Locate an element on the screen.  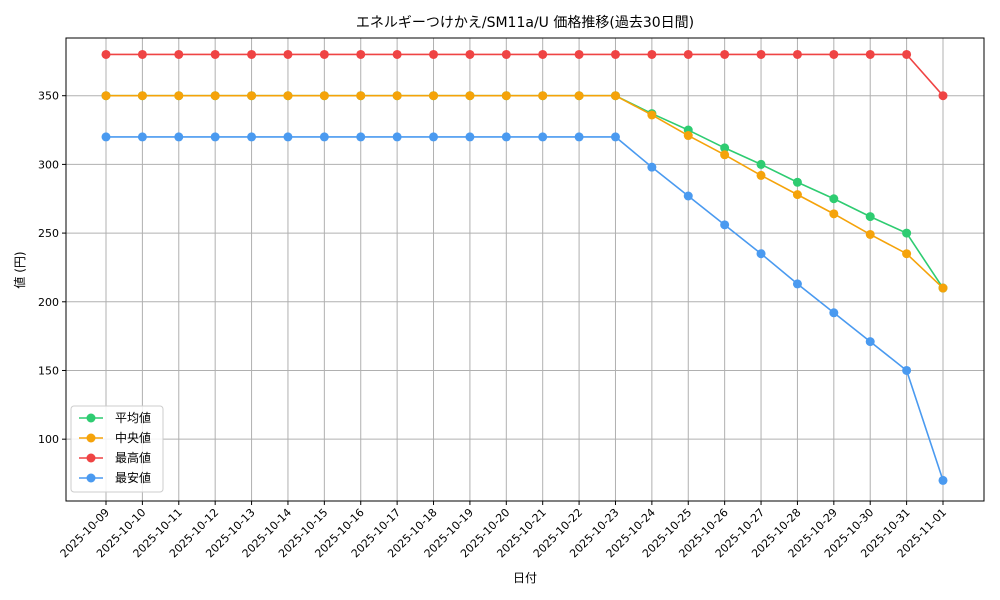
y-tick-label: 200 is located at coordinates (48, 302).